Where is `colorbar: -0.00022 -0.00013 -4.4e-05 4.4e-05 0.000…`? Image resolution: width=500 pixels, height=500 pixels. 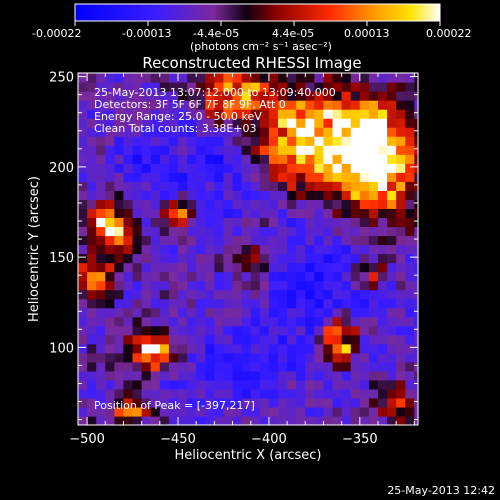 colorbar: -0.00022 -0.00013 -4.4e-05 4.4e-05 0.000… is located at coordinates (252, 28).